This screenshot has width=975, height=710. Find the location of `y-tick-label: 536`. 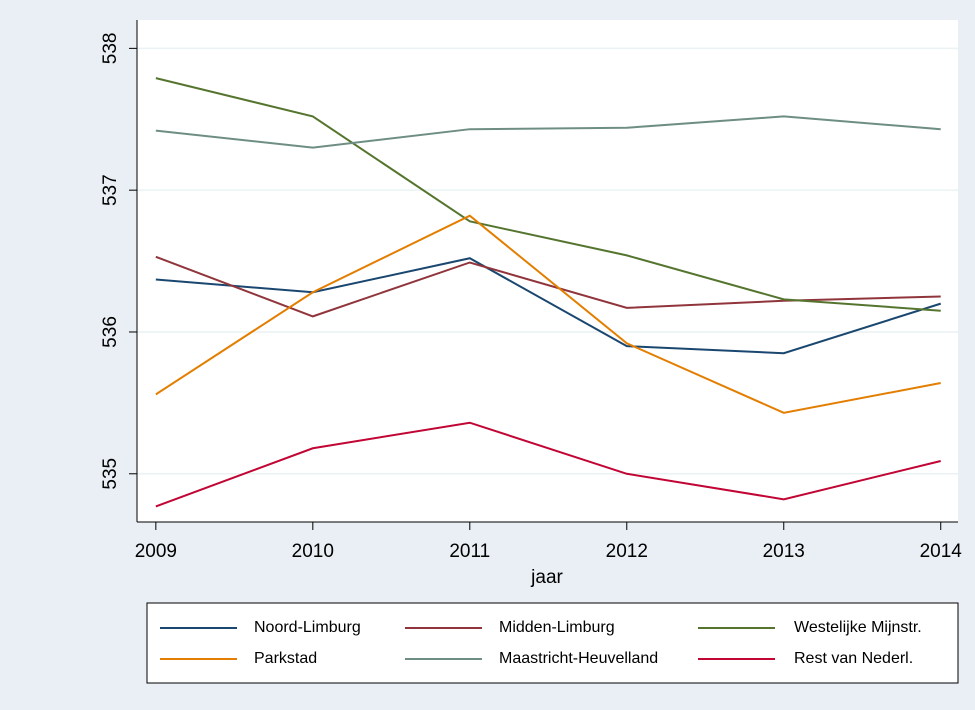

y-tick-label: 536 is located at coordinates (110, 332).